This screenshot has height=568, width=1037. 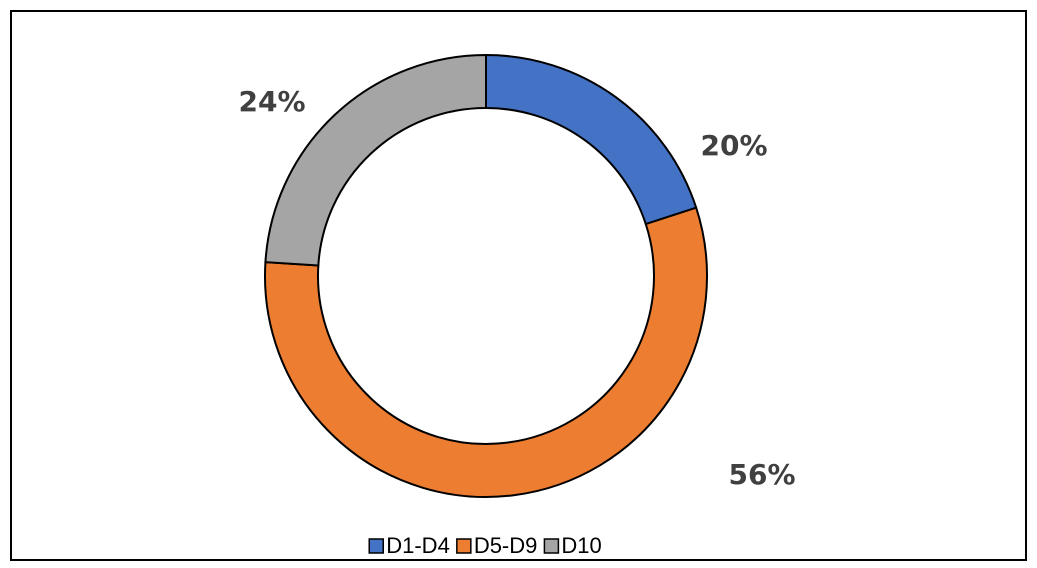 I want to click on legend-label: D1-D4, so click(x=418, y=545).